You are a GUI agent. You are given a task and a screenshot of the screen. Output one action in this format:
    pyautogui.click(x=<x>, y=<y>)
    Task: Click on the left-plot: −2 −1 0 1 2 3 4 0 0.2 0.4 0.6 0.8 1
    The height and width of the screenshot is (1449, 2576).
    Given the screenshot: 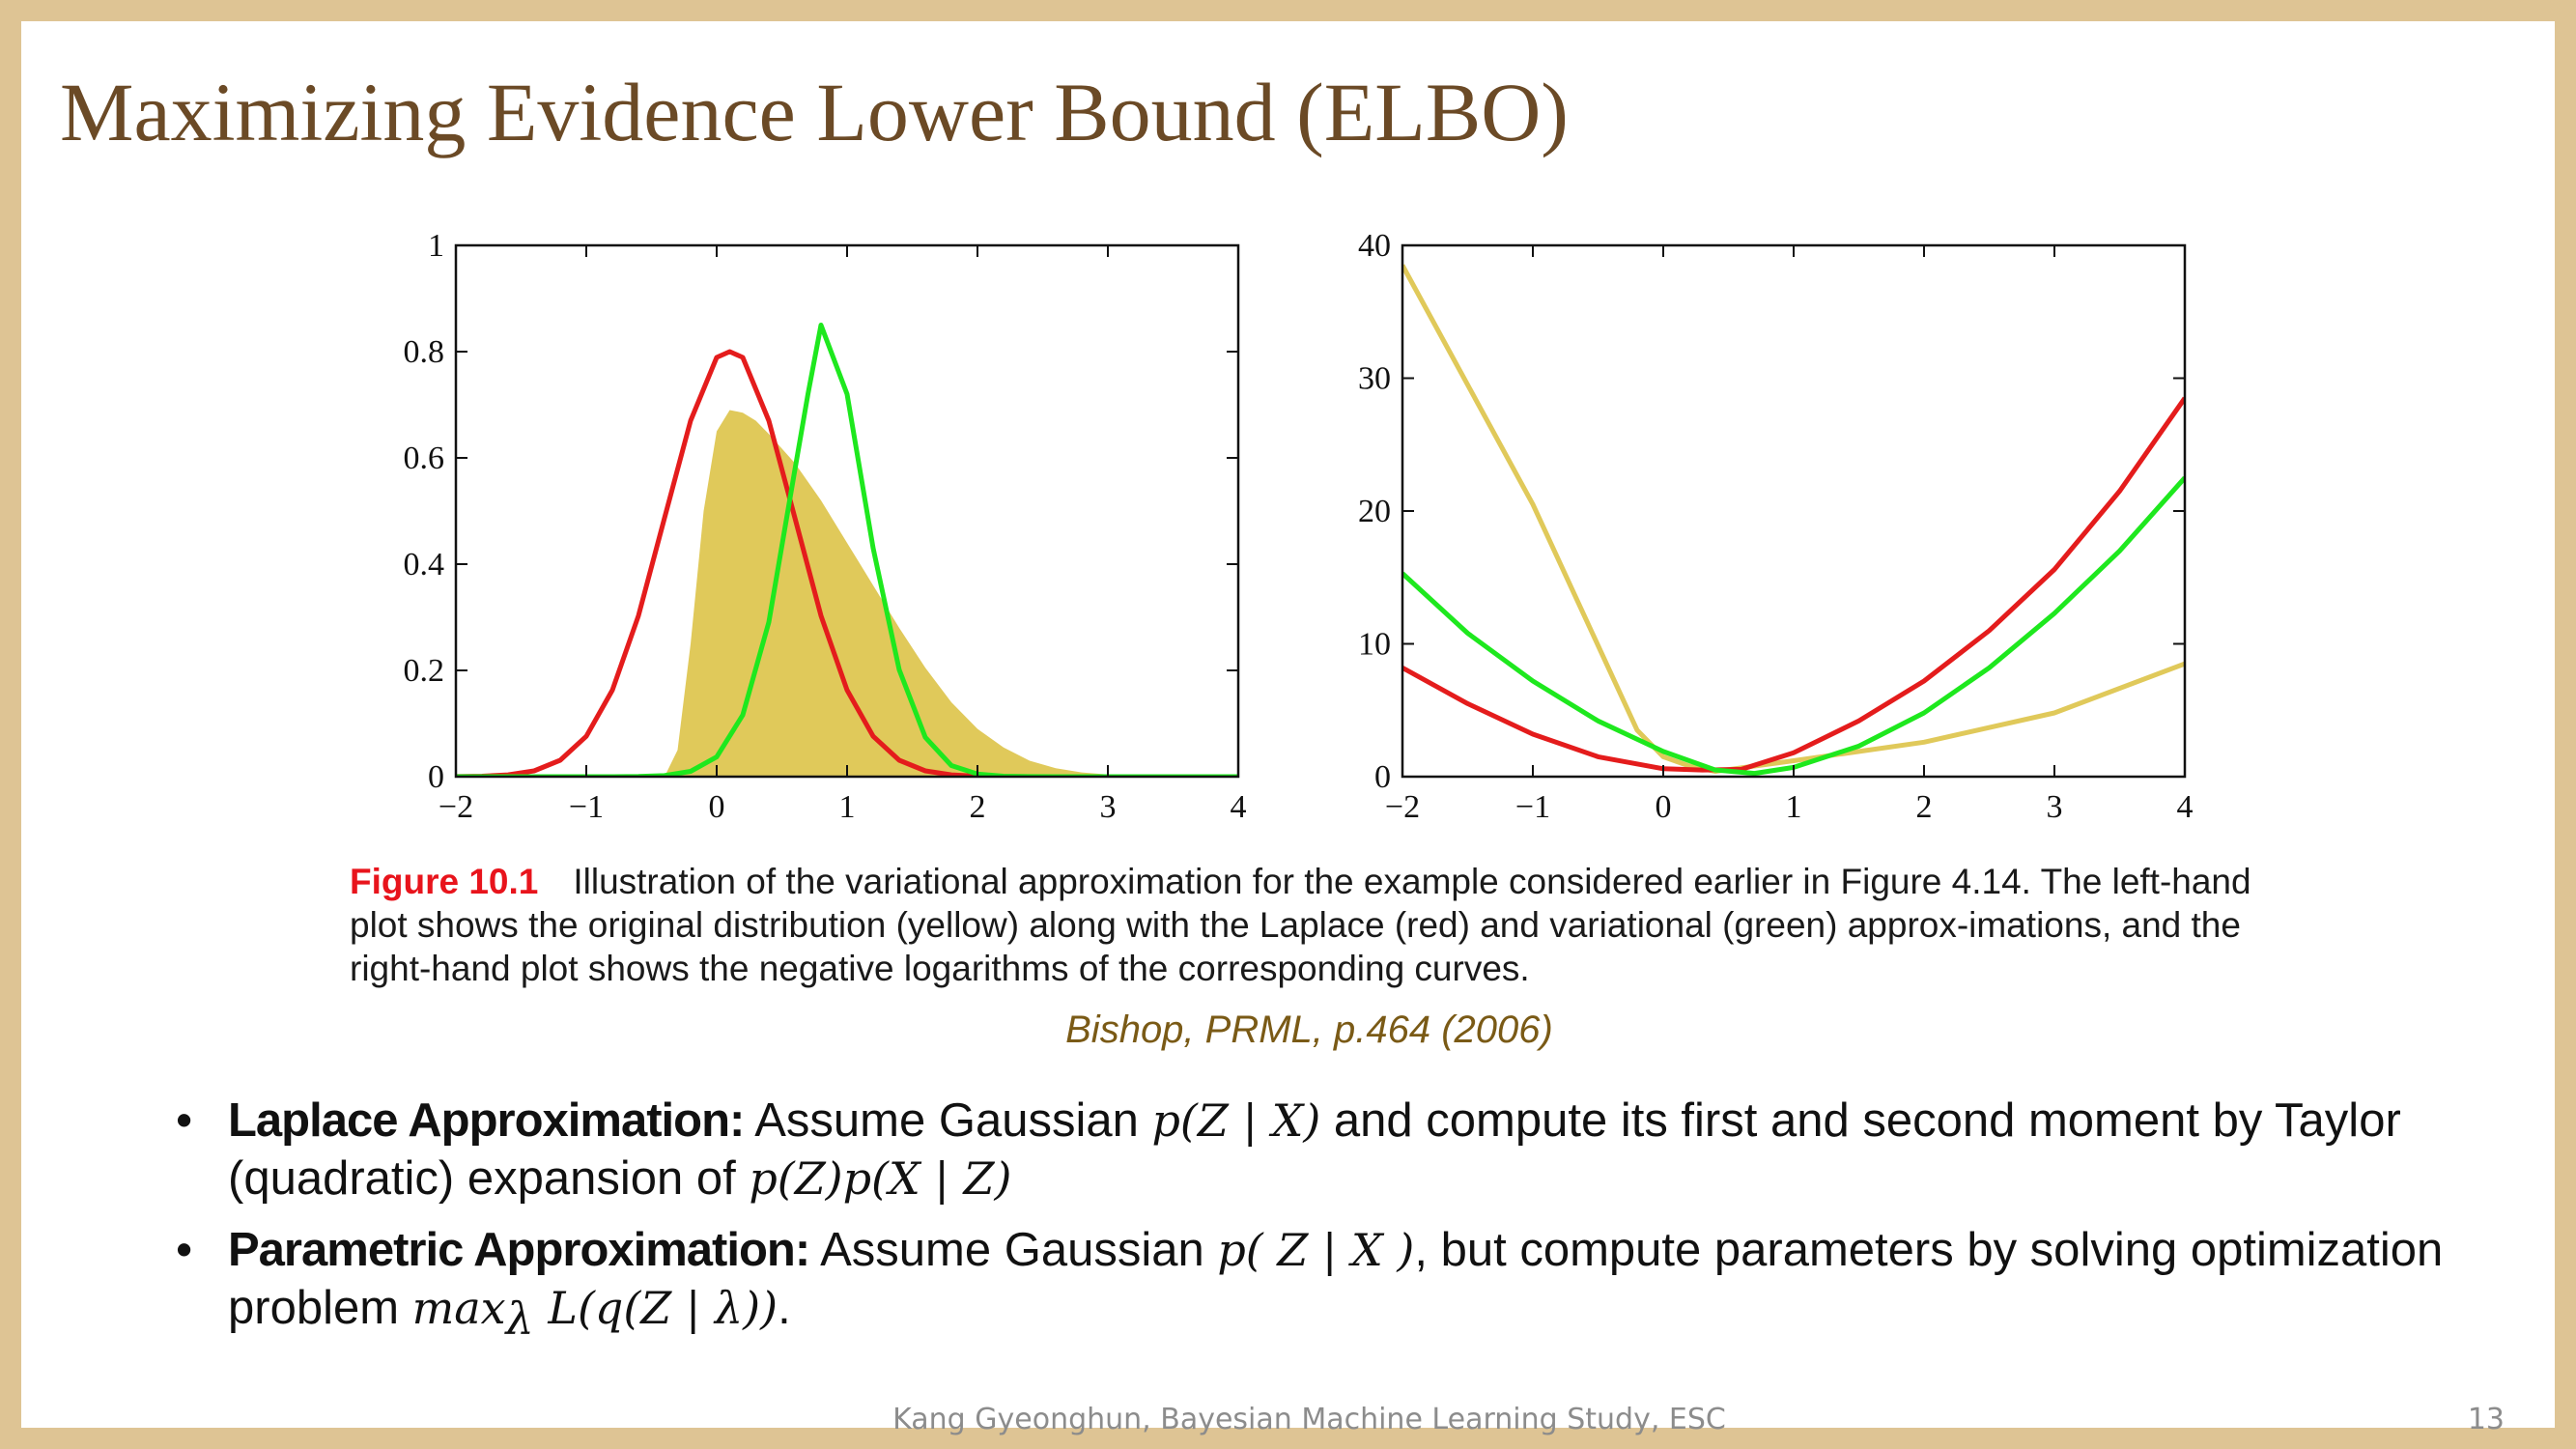 What is the action you would take?
    pyautogui.click(x=825, y=526)
    